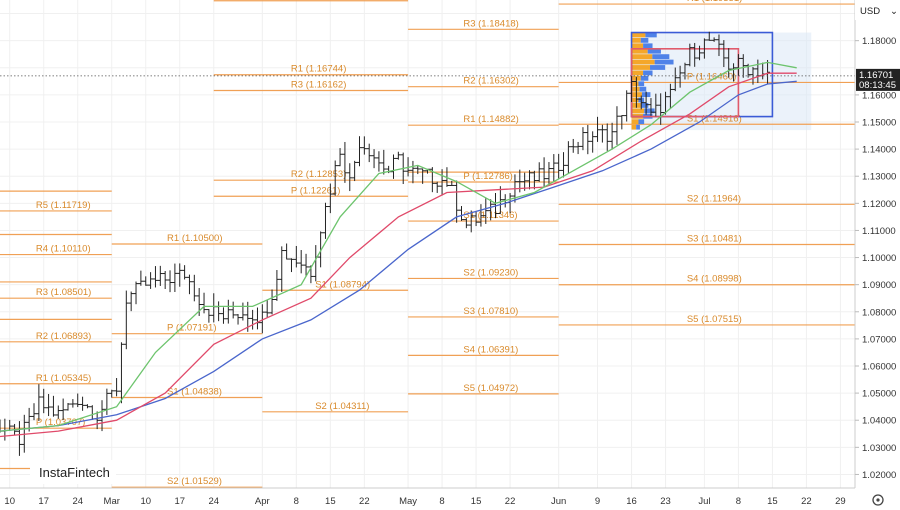  What do you see at coordinates (878, 500) in the screenshot?
I see `settings-gear-icon` at bounding box center [878, 500].